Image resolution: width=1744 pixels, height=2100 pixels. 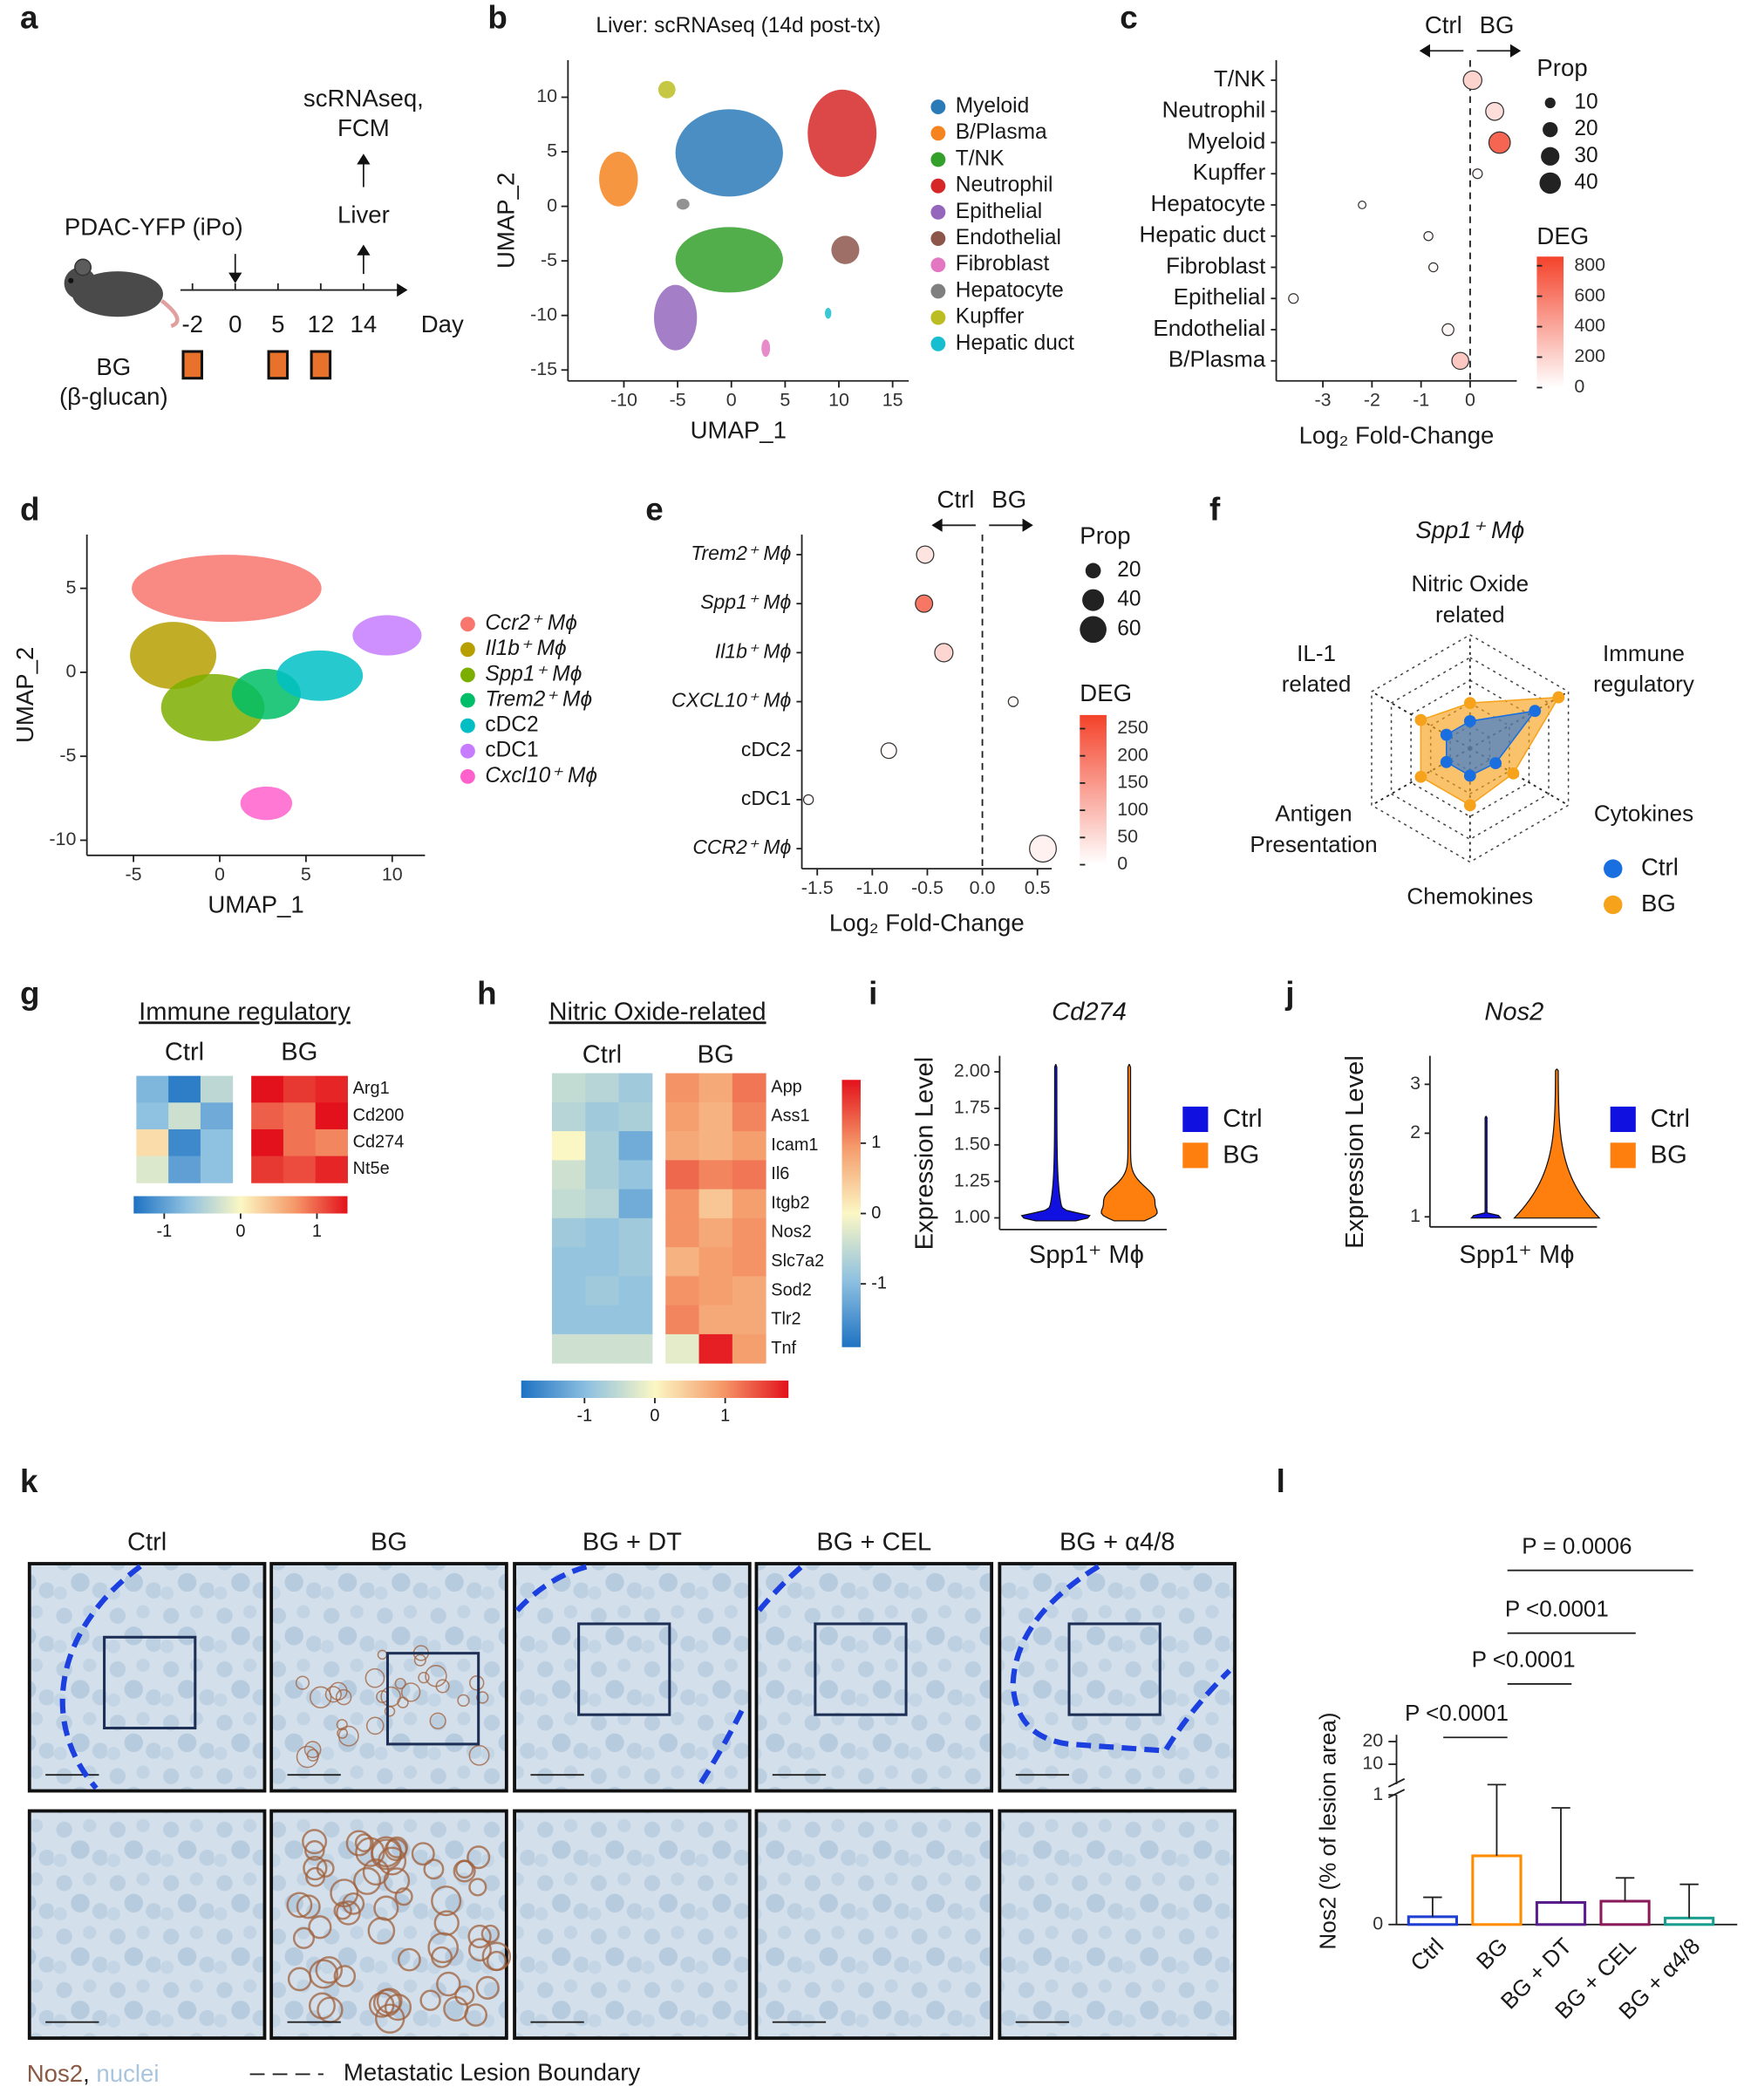 What do you see at coordinates (1129, 570) in the screenshot?
I see `size-legend-label: 20` at bounding box center [1129, 570].